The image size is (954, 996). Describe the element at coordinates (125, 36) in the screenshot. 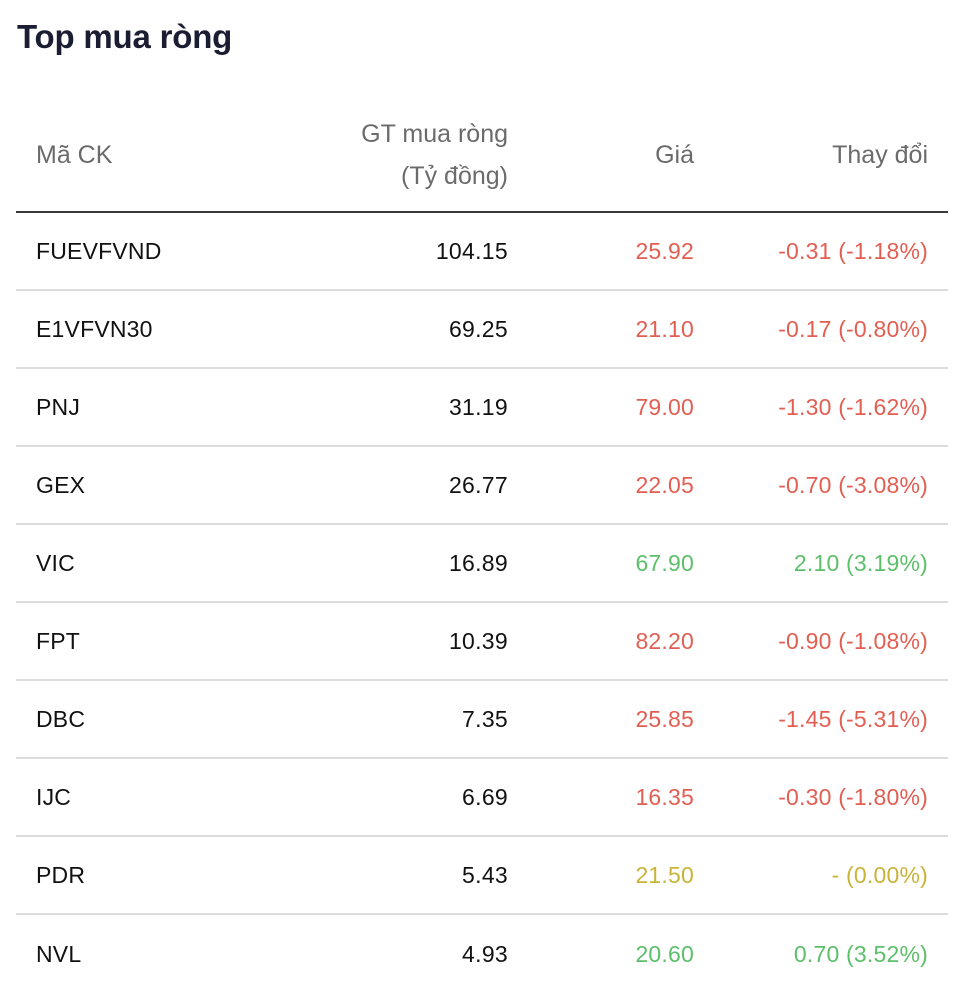

I see `panel-title: Top mua ròng` at that location.